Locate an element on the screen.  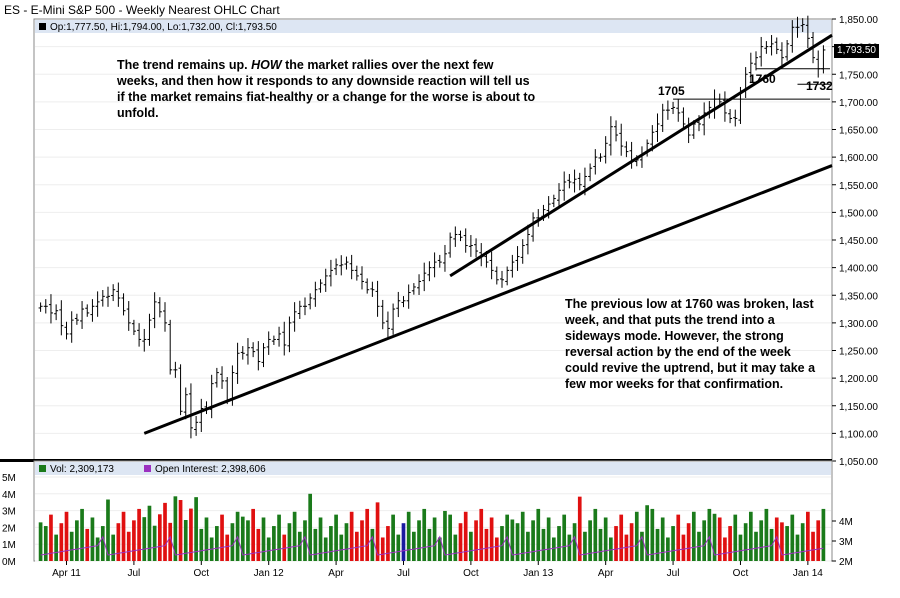
x-tick-label: Apr 11 is located at coordinates (66, 573).